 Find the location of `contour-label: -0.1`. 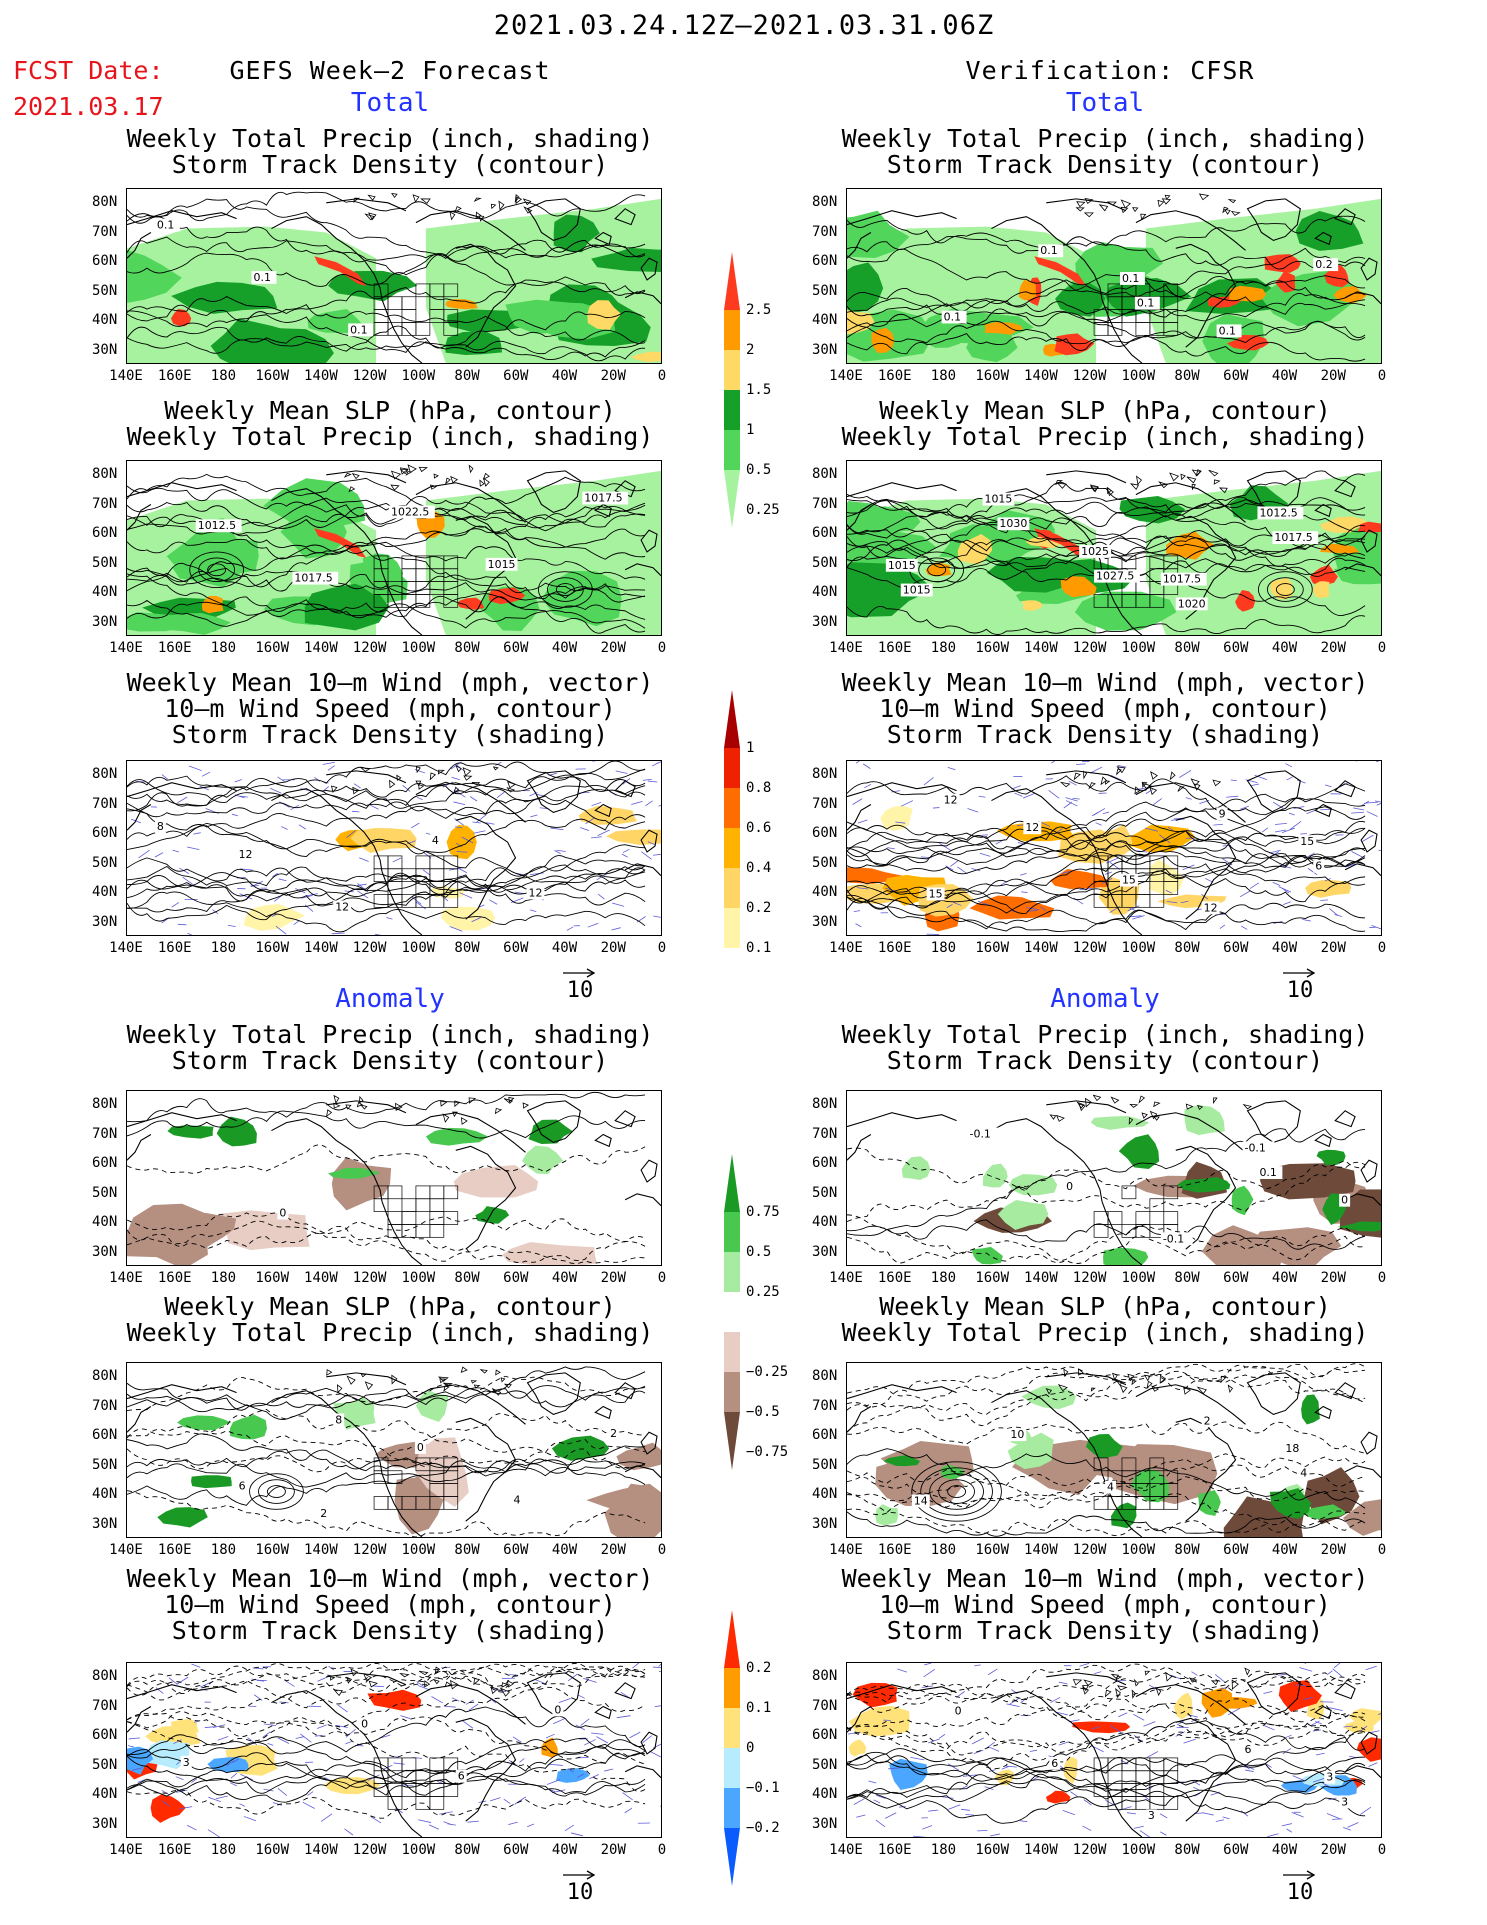

contour-label: -0.1 is located at coordinates (983, 1134).